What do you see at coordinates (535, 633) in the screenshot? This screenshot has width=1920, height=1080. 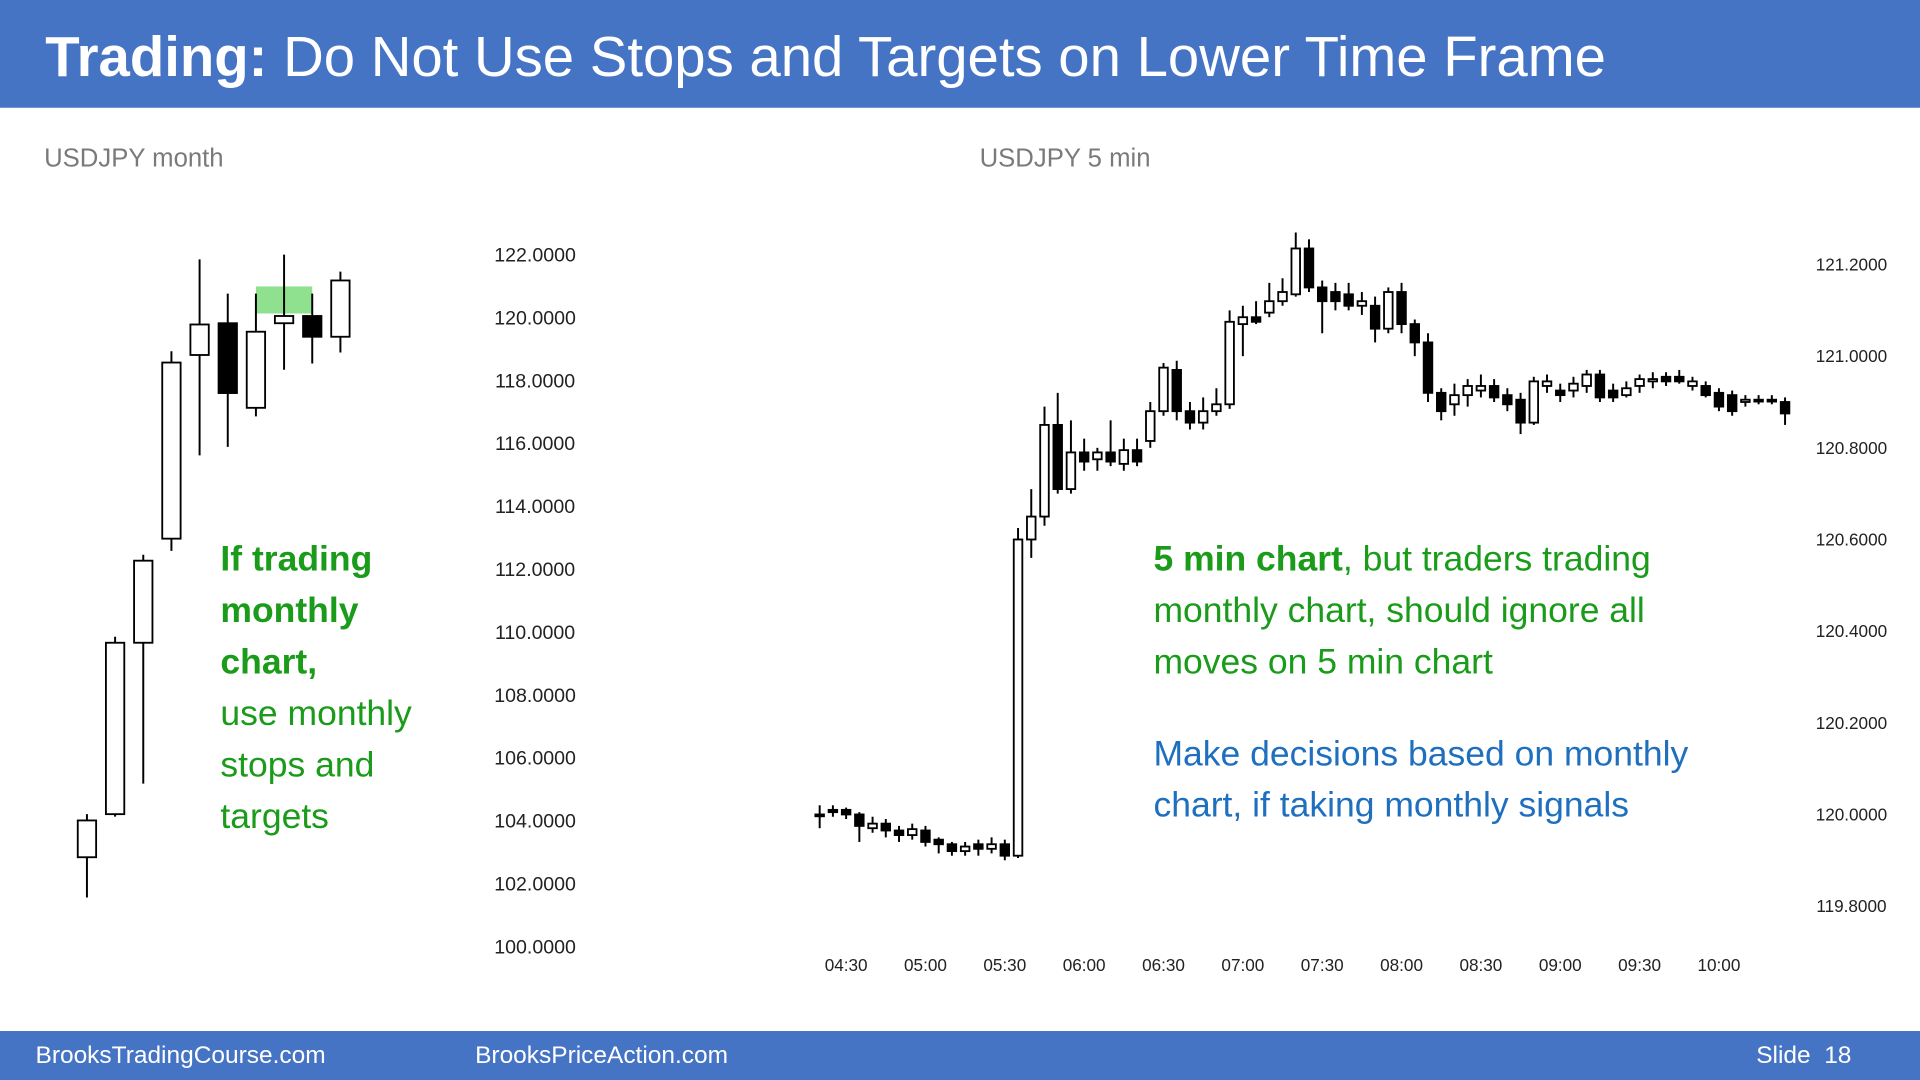 I see `y-tick-label: 110.0000` at bounding box center [535, 633].